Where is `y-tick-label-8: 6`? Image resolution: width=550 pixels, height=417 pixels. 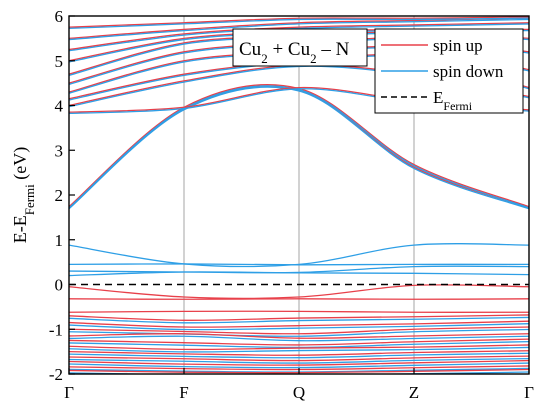 y-tick-label-8: 6 is located at coordinates (59, 16).